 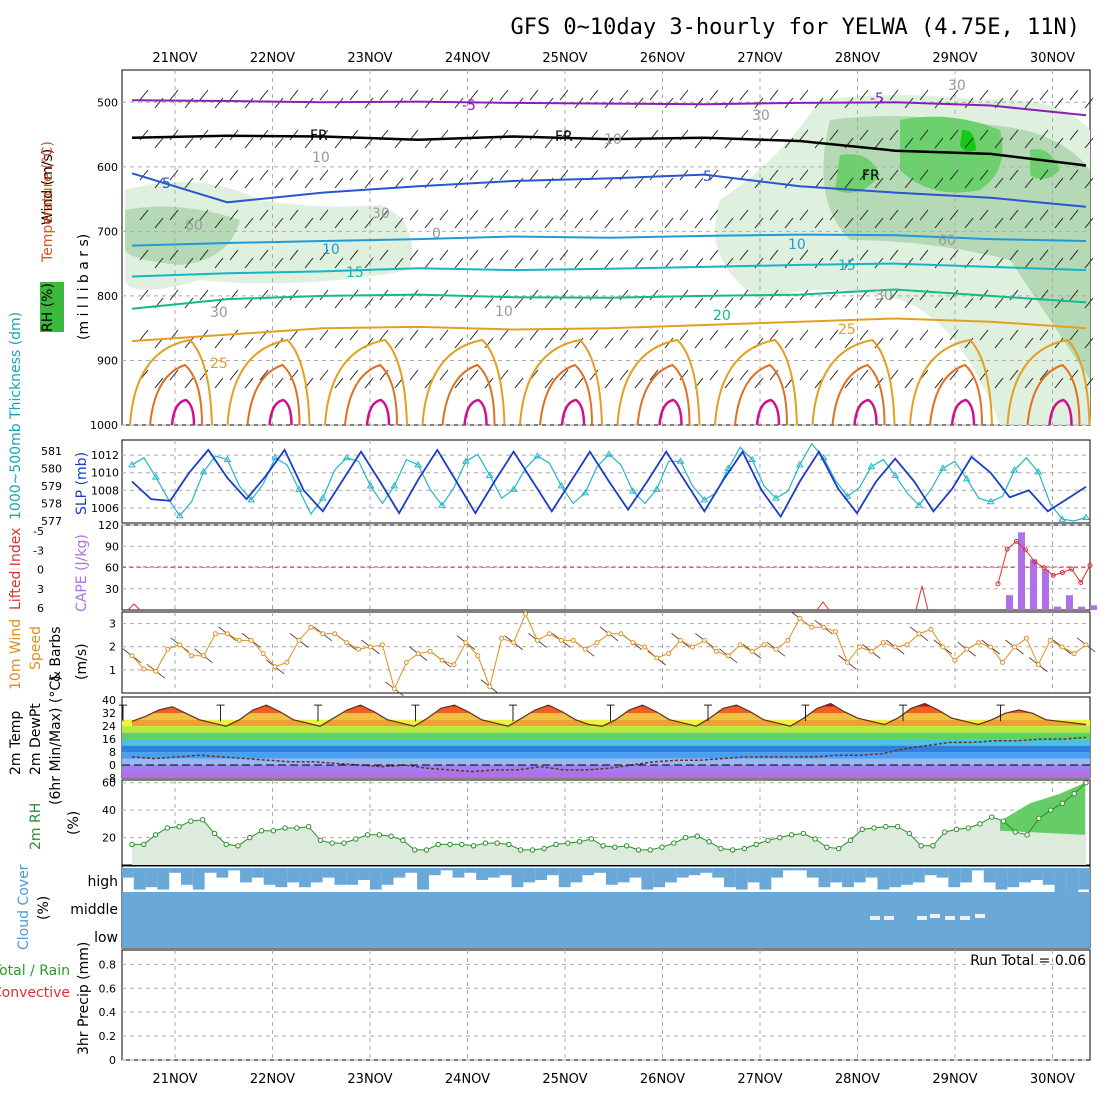 What do you see at coordinates (82, 573) in the screenshot?
I see `axis-label-cape: CAPE (J/kg)` at bounding box center [82, 573].